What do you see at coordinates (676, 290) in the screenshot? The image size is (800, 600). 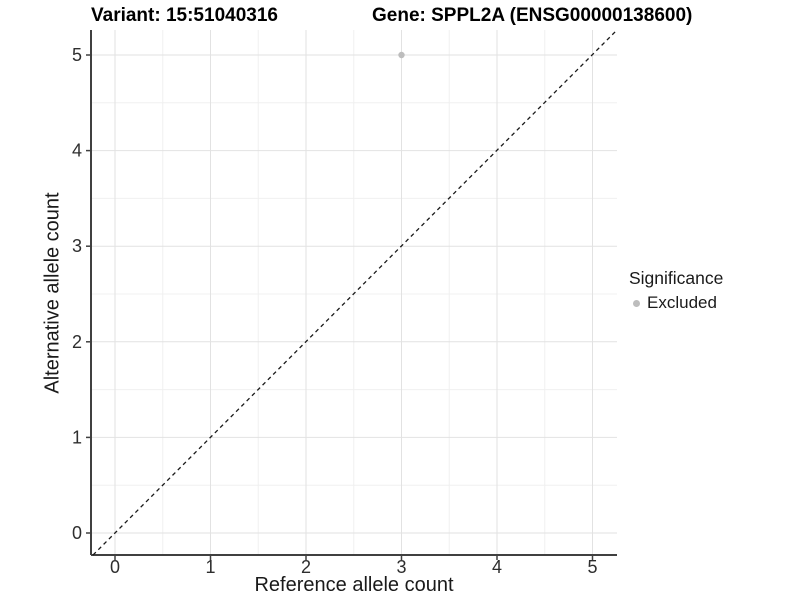 I see `legend: Significance Excluded` at bounding box center [676, 290].